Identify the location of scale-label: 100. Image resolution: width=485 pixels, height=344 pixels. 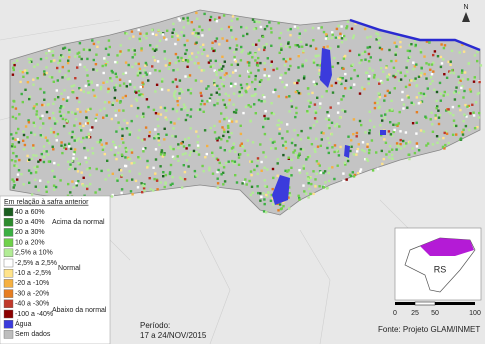
(475, 313).